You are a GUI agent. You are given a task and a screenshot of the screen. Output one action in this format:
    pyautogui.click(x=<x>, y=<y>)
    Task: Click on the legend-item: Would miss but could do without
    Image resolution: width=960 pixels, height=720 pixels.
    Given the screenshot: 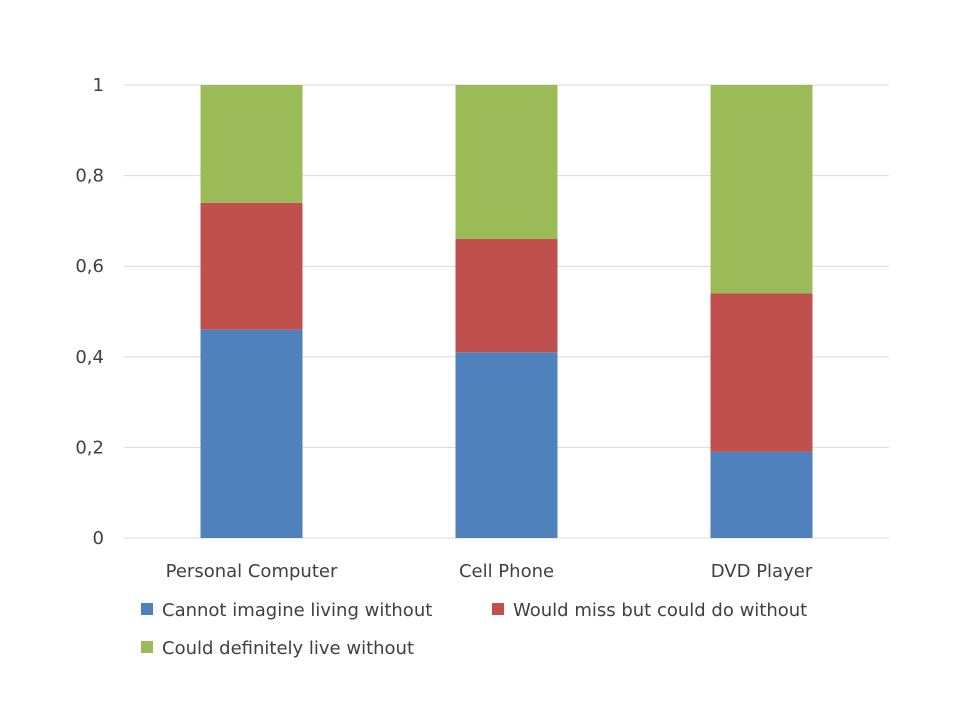 What is the action you would take?
    pyautogui.click(x=649, y=610)
    